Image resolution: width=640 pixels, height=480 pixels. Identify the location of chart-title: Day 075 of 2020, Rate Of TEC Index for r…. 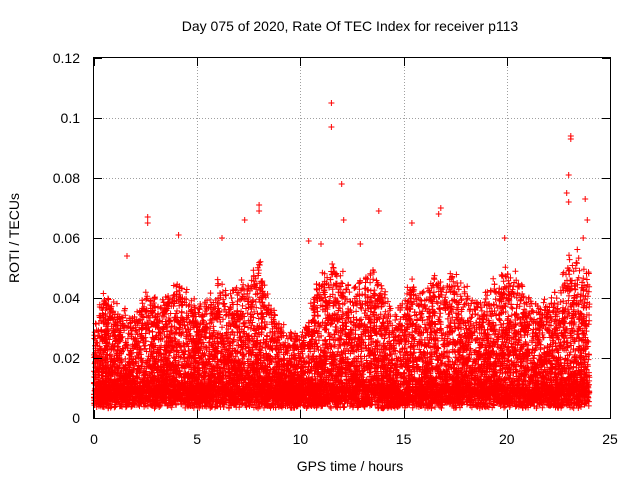
(350, 26).